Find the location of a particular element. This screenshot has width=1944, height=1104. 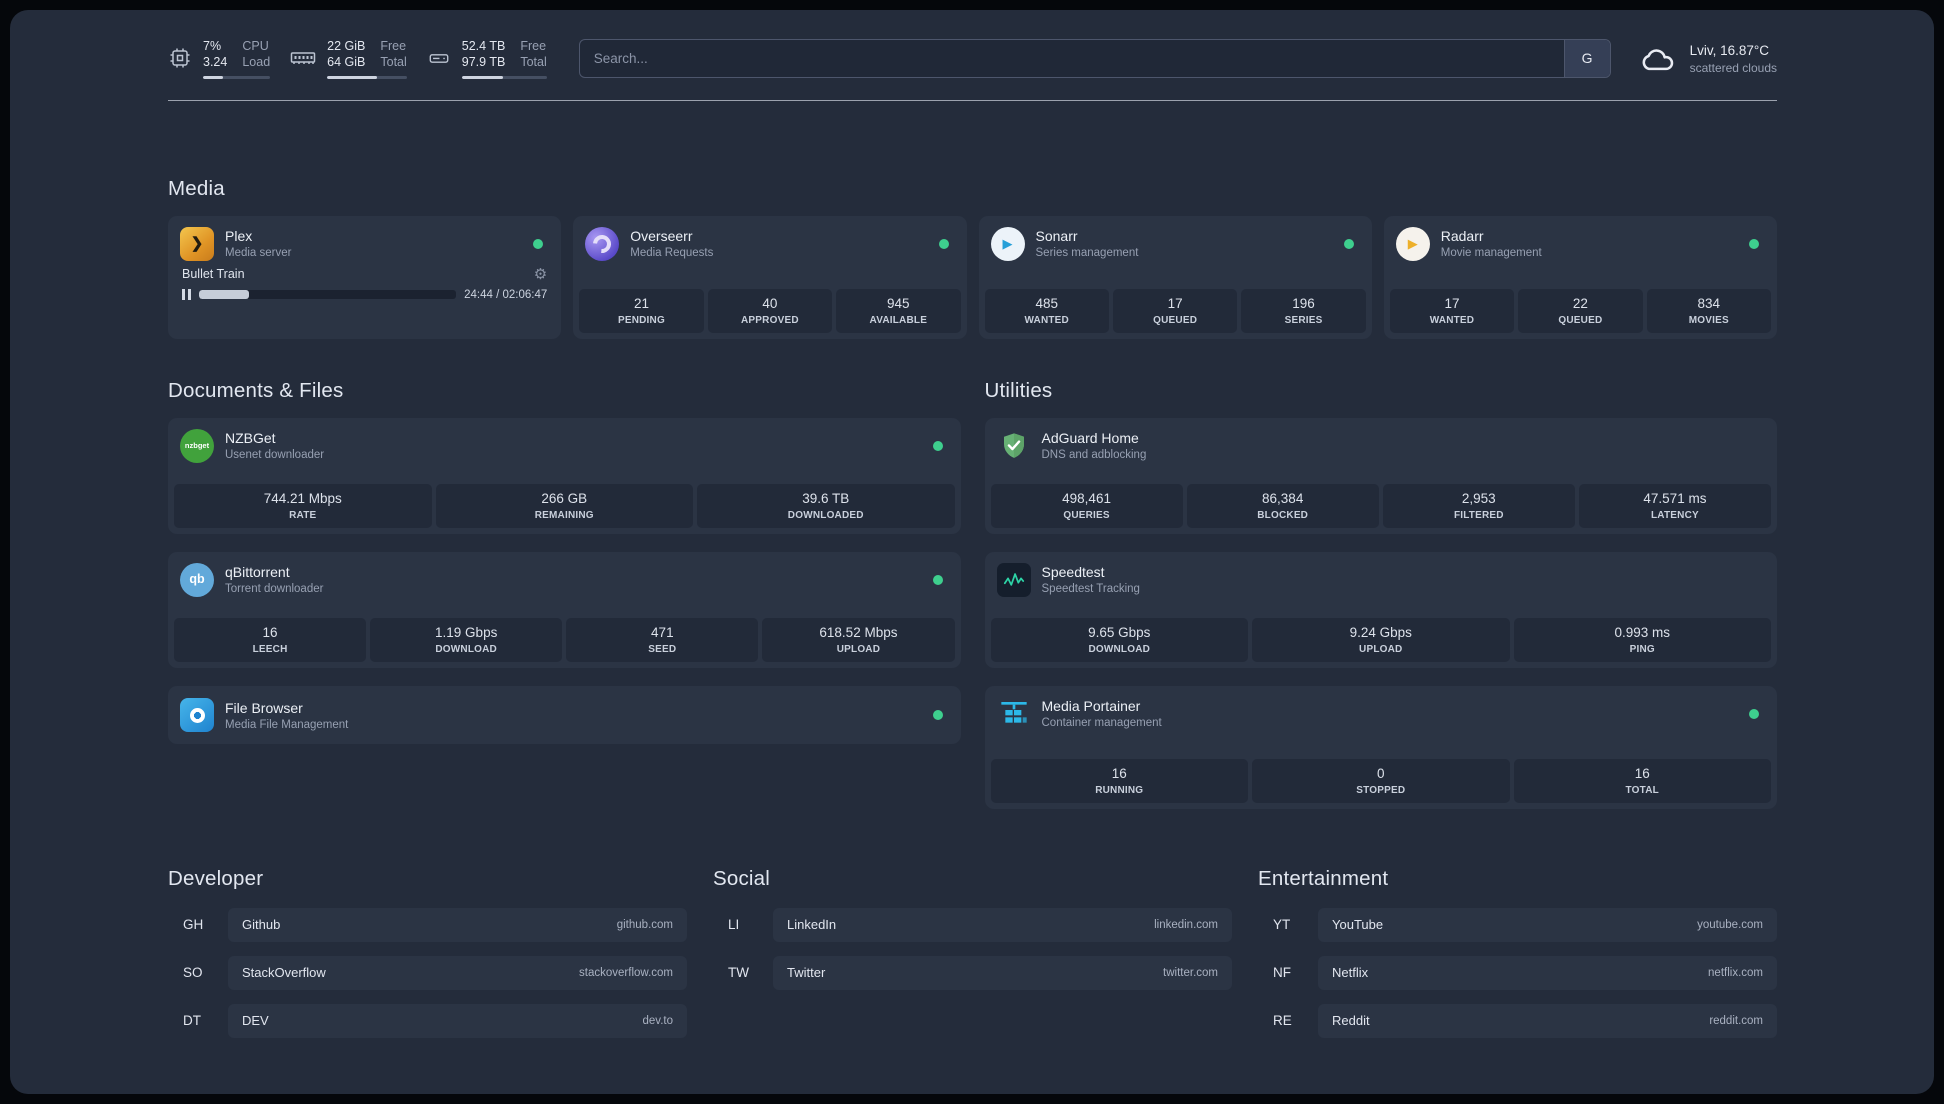

portainer-stats: 16 RUNNING 0 STOPPED 16 TOTAL is located at coordinates (1380, 780).